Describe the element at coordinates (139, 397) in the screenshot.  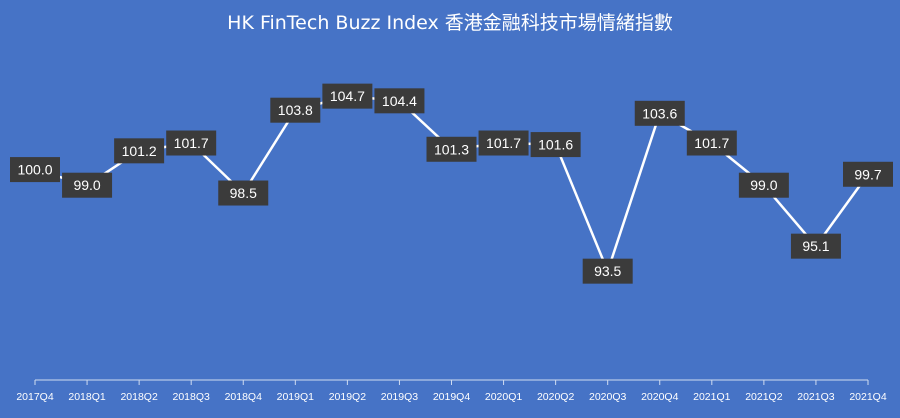
I see `x-tick-label: 2018Q2` at that location.